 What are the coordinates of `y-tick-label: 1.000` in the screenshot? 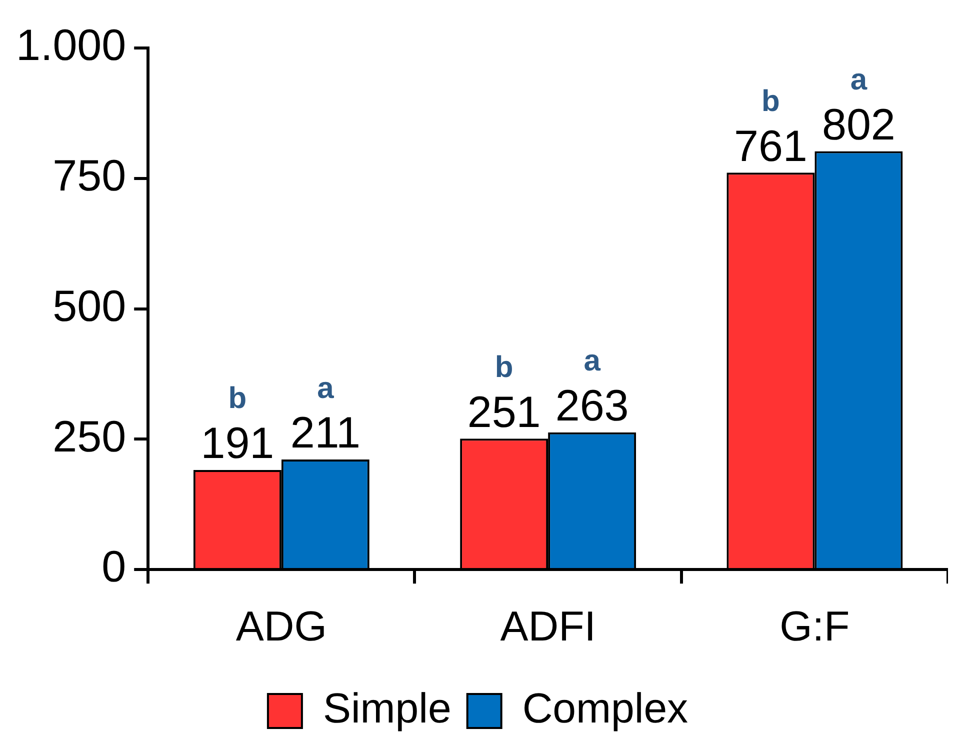 It's located at (71, 45).